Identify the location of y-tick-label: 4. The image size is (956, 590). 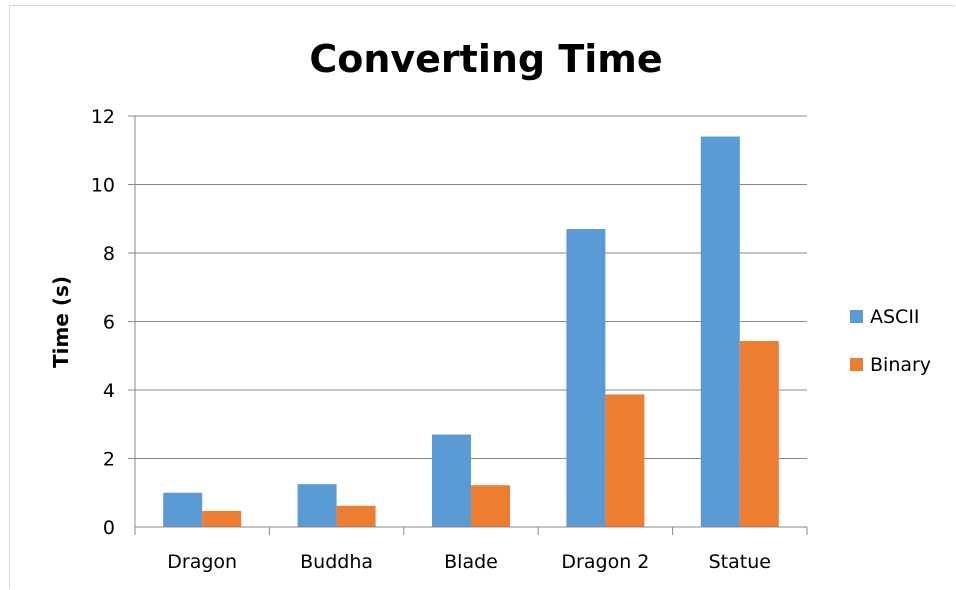
(109, 391).